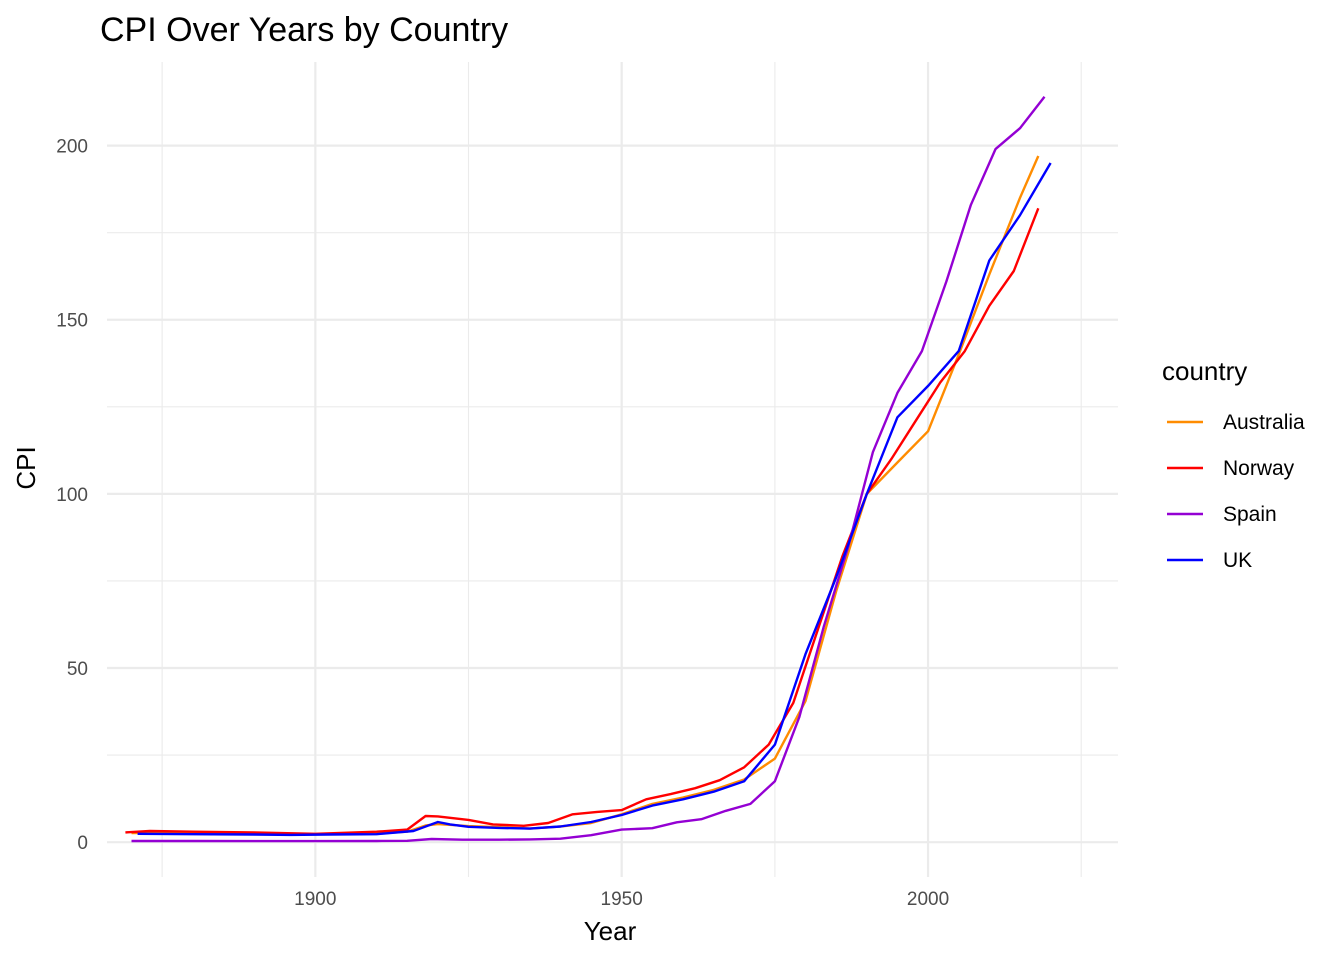 The image size is (1344, 960). What do you see at coordinates (82, 843) in the screenshot?
I see `y-tick-label: 0` at bounding box center [82, 843].